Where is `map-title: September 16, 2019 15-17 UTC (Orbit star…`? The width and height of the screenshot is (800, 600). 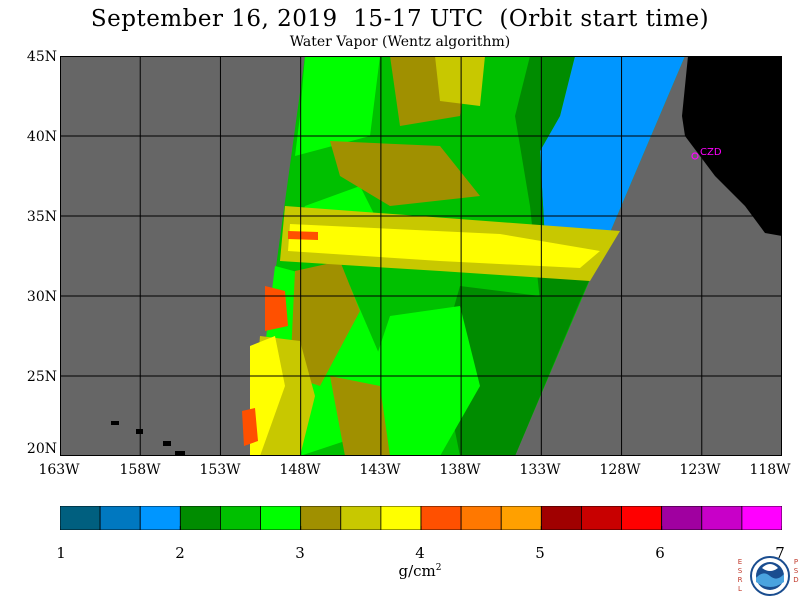
map-title: September 16, 2019 15-17 UTC (Orbit star… is located at coordinates (400, 19).